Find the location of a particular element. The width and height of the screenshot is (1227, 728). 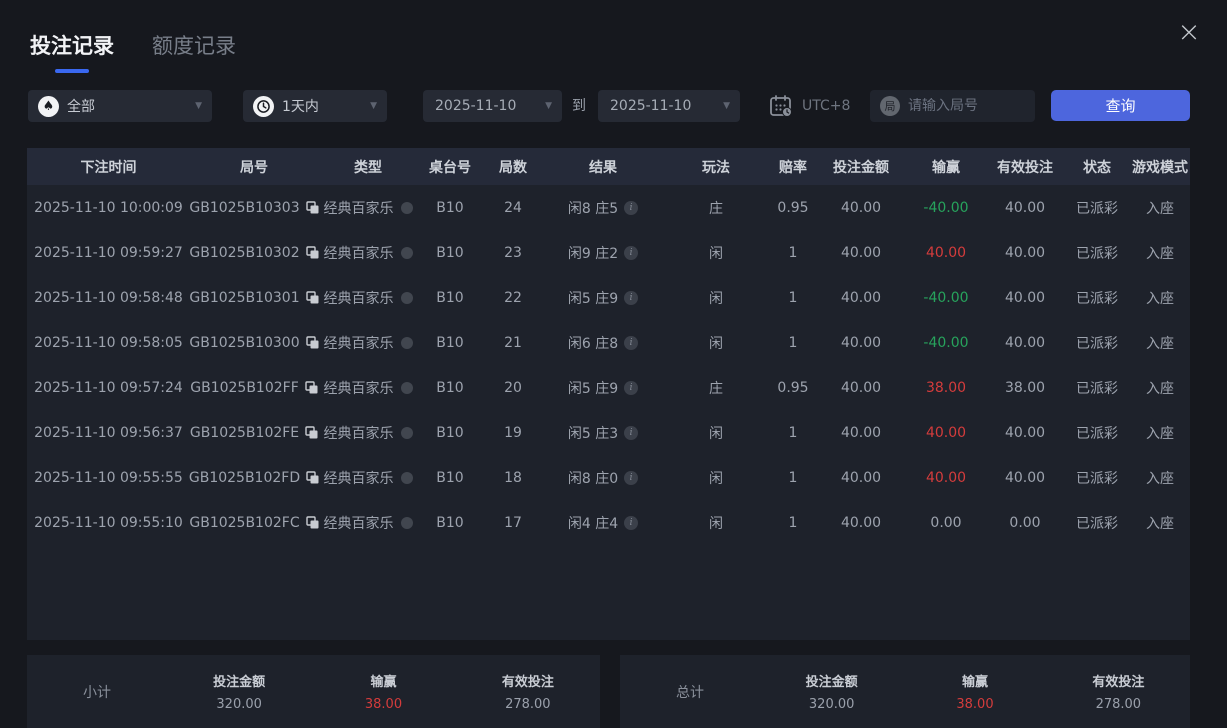

column-header-12: 游戏模式 is located at coordinates (1160, 167).